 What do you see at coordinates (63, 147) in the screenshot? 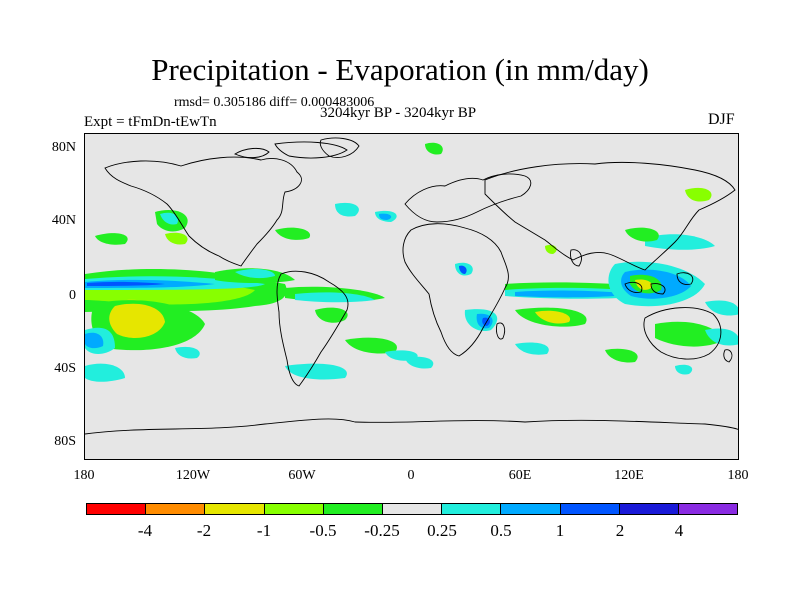
I see `lat-label-80n: 80N` at bounding box center [63, 147].